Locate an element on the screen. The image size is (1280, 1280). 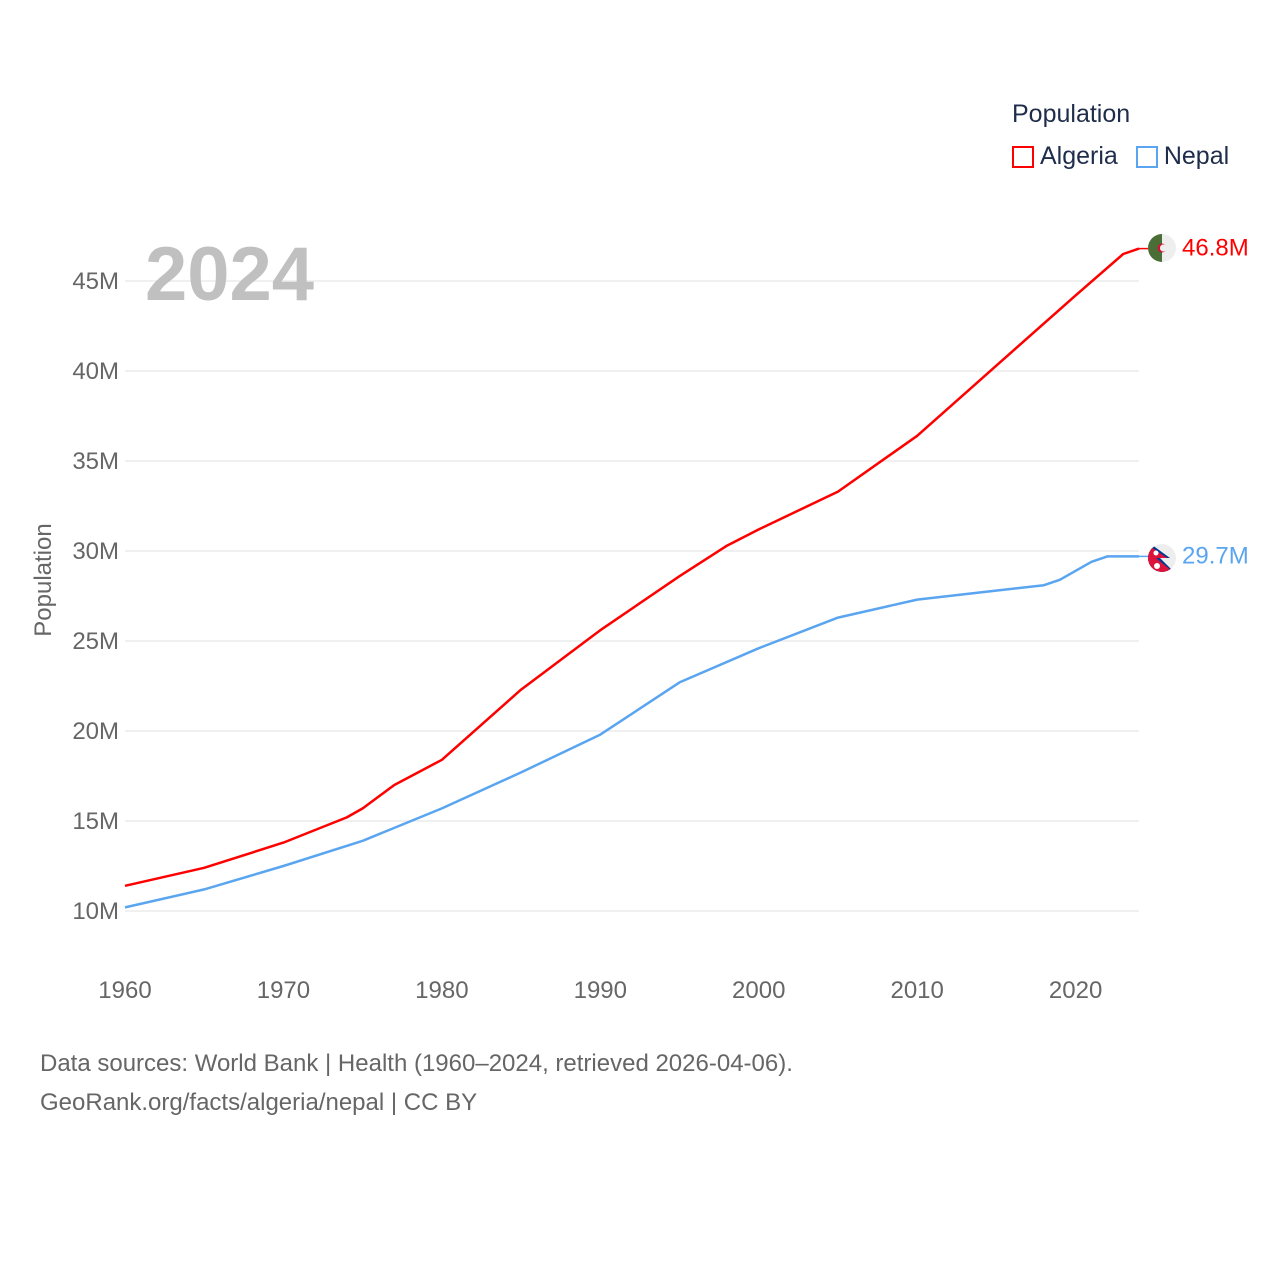
end-labels: 46.8M 29.7M is located at coordinates (1215, 402).